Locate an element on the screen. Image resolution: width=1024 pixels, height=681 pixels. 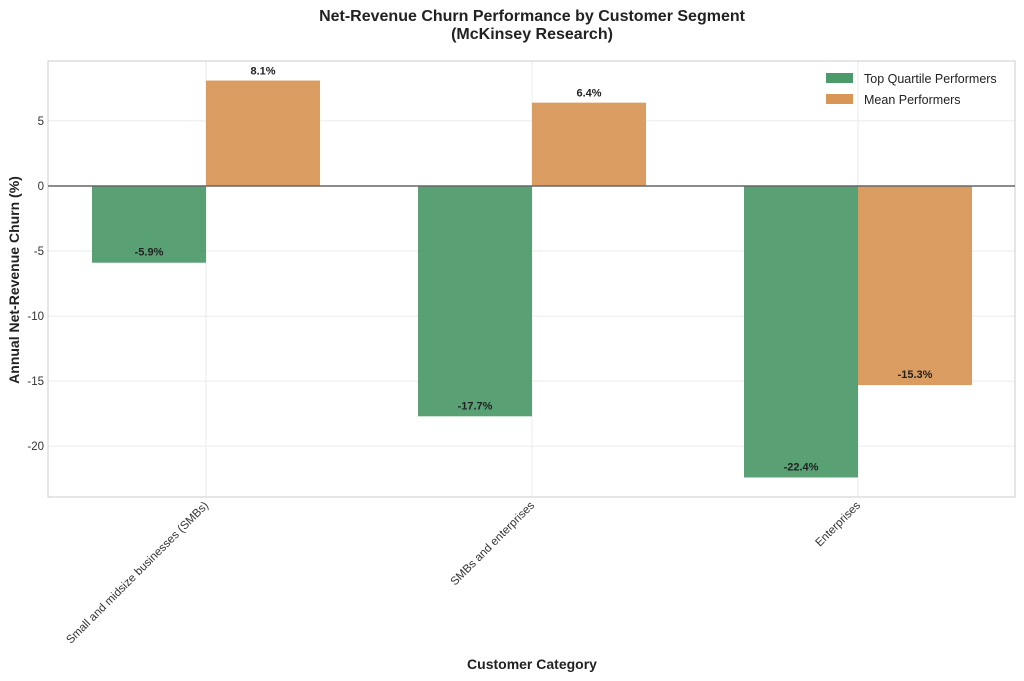
y-tick-label: 5 is located at coordinates (41, 122).